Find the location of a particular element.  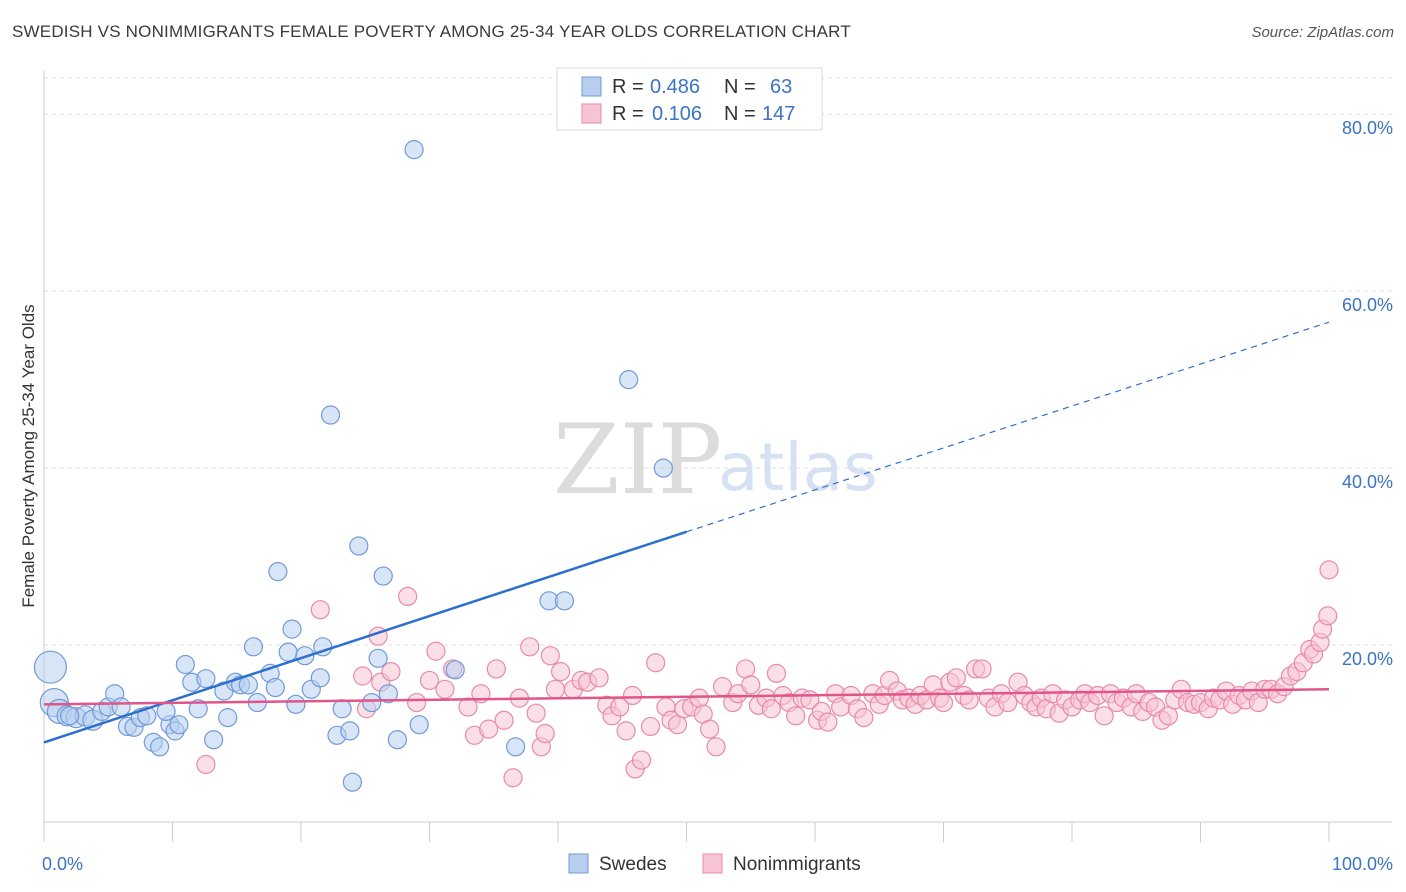

legend-r-label-1: R = is located at coordinates (628, 87).